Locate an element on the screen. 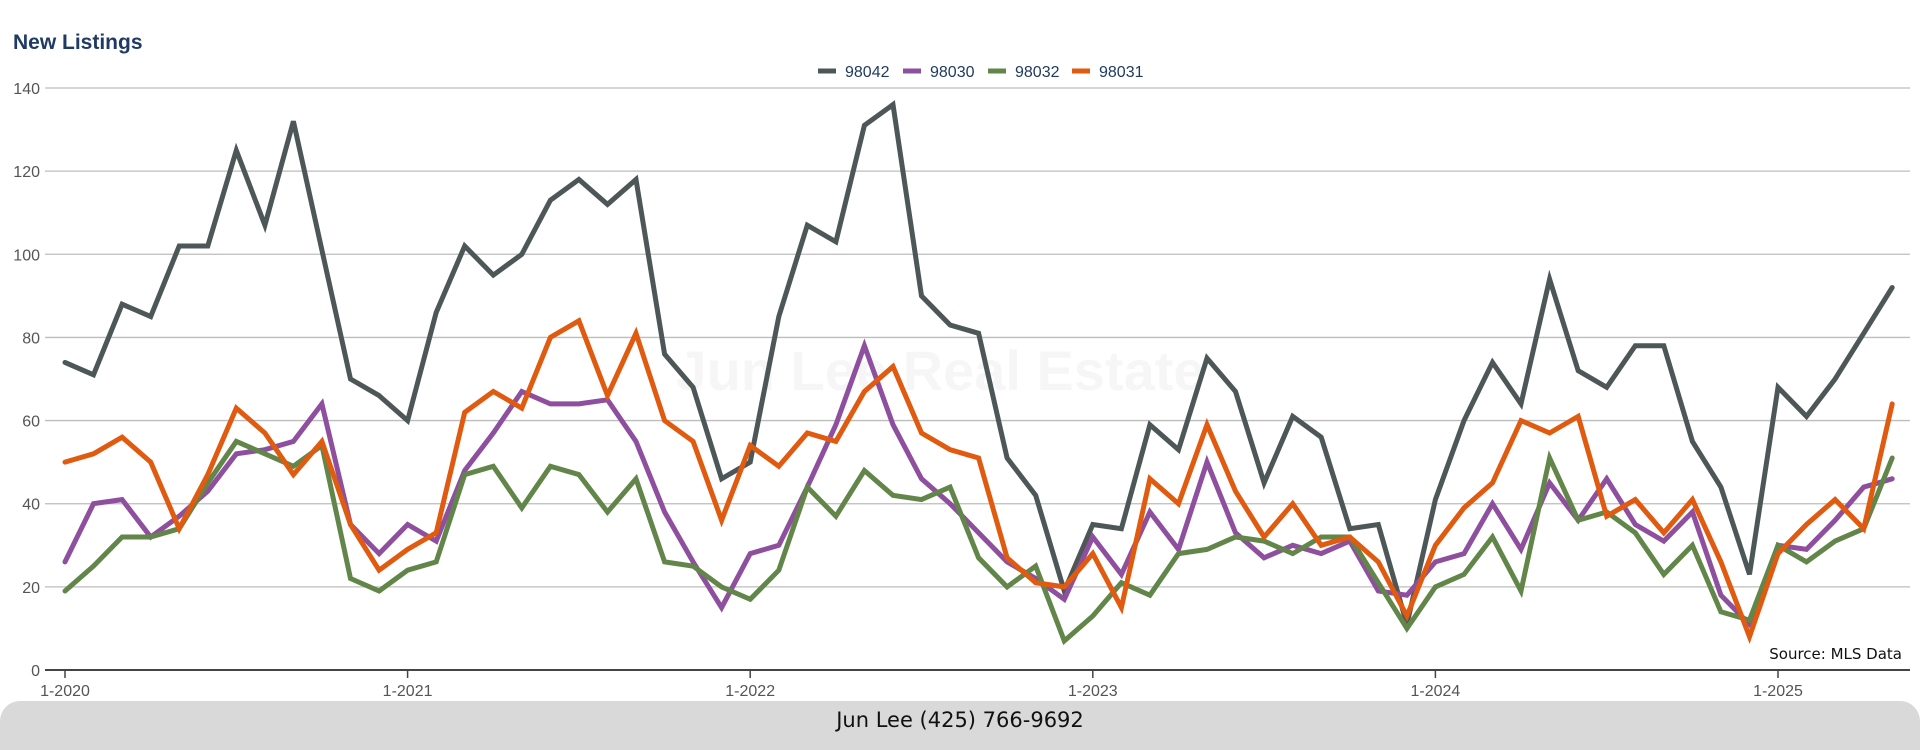 The width and height of the screenshot is (1920, 750). y-tick-label: 120 is located at coordinates (26, 172).